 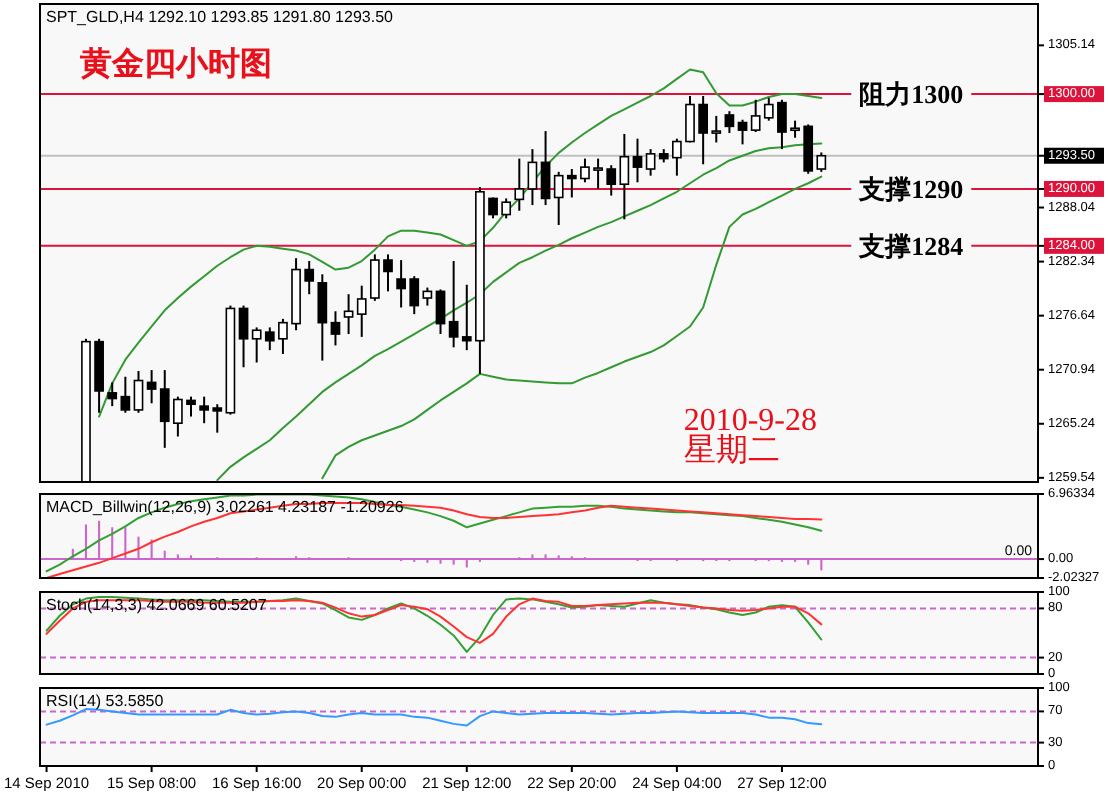 What do you see at coordinates (176, 65) in the screenshot?
I see `subtitle: 黄金四小时图` at bounding box center [176, 65].